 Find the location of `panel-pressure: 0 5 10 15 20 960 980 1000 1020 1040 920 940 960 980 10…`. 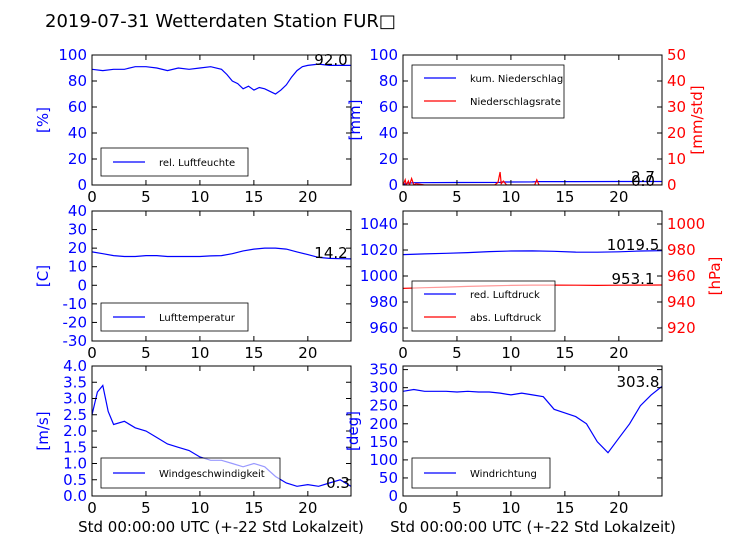

panel-pressure: 0 5 10 15 20 960 980 1000 1020 1040 920 940 960 980 10… is located at coordinates (542, 286).